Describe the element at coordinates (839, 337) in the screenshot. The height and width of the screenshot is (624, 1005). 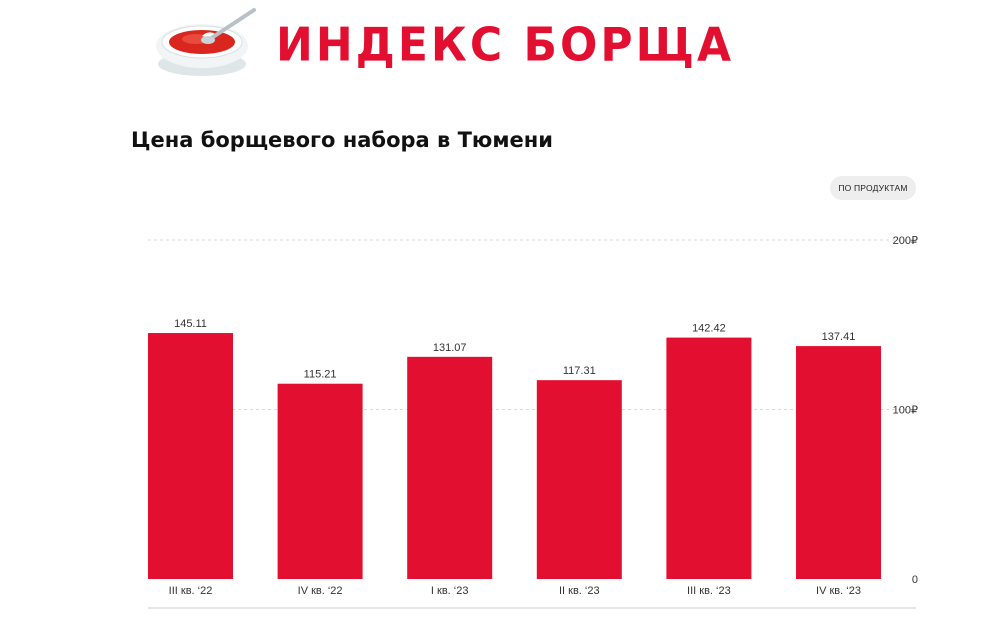
I see `bar-value-label: 137.41` at that location.